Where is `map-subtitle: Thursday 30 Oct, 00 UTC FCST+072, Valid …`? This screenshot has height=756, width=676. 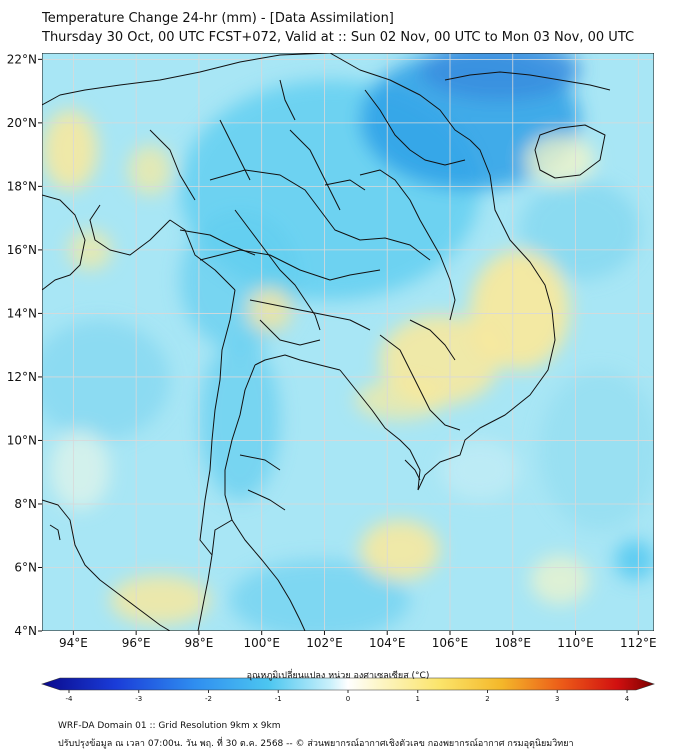 map-subtitle: Thursday 30 Oct, 00 UTC FCST+072, Valid … is located at coordinates (338, 37).